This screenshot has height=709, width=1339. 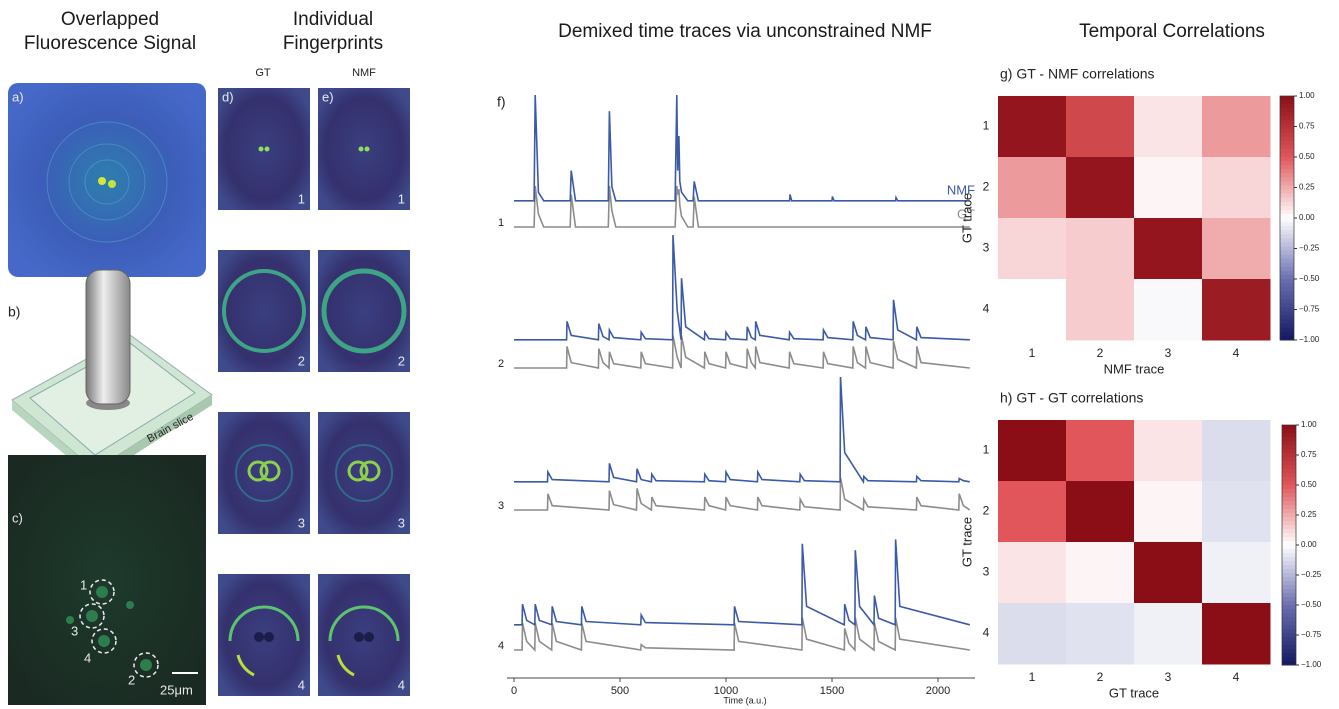 What do you see at coordinates (370, 471) in the screenshot?
I see `fingerprint-ring` at bounding box center [370, 471].